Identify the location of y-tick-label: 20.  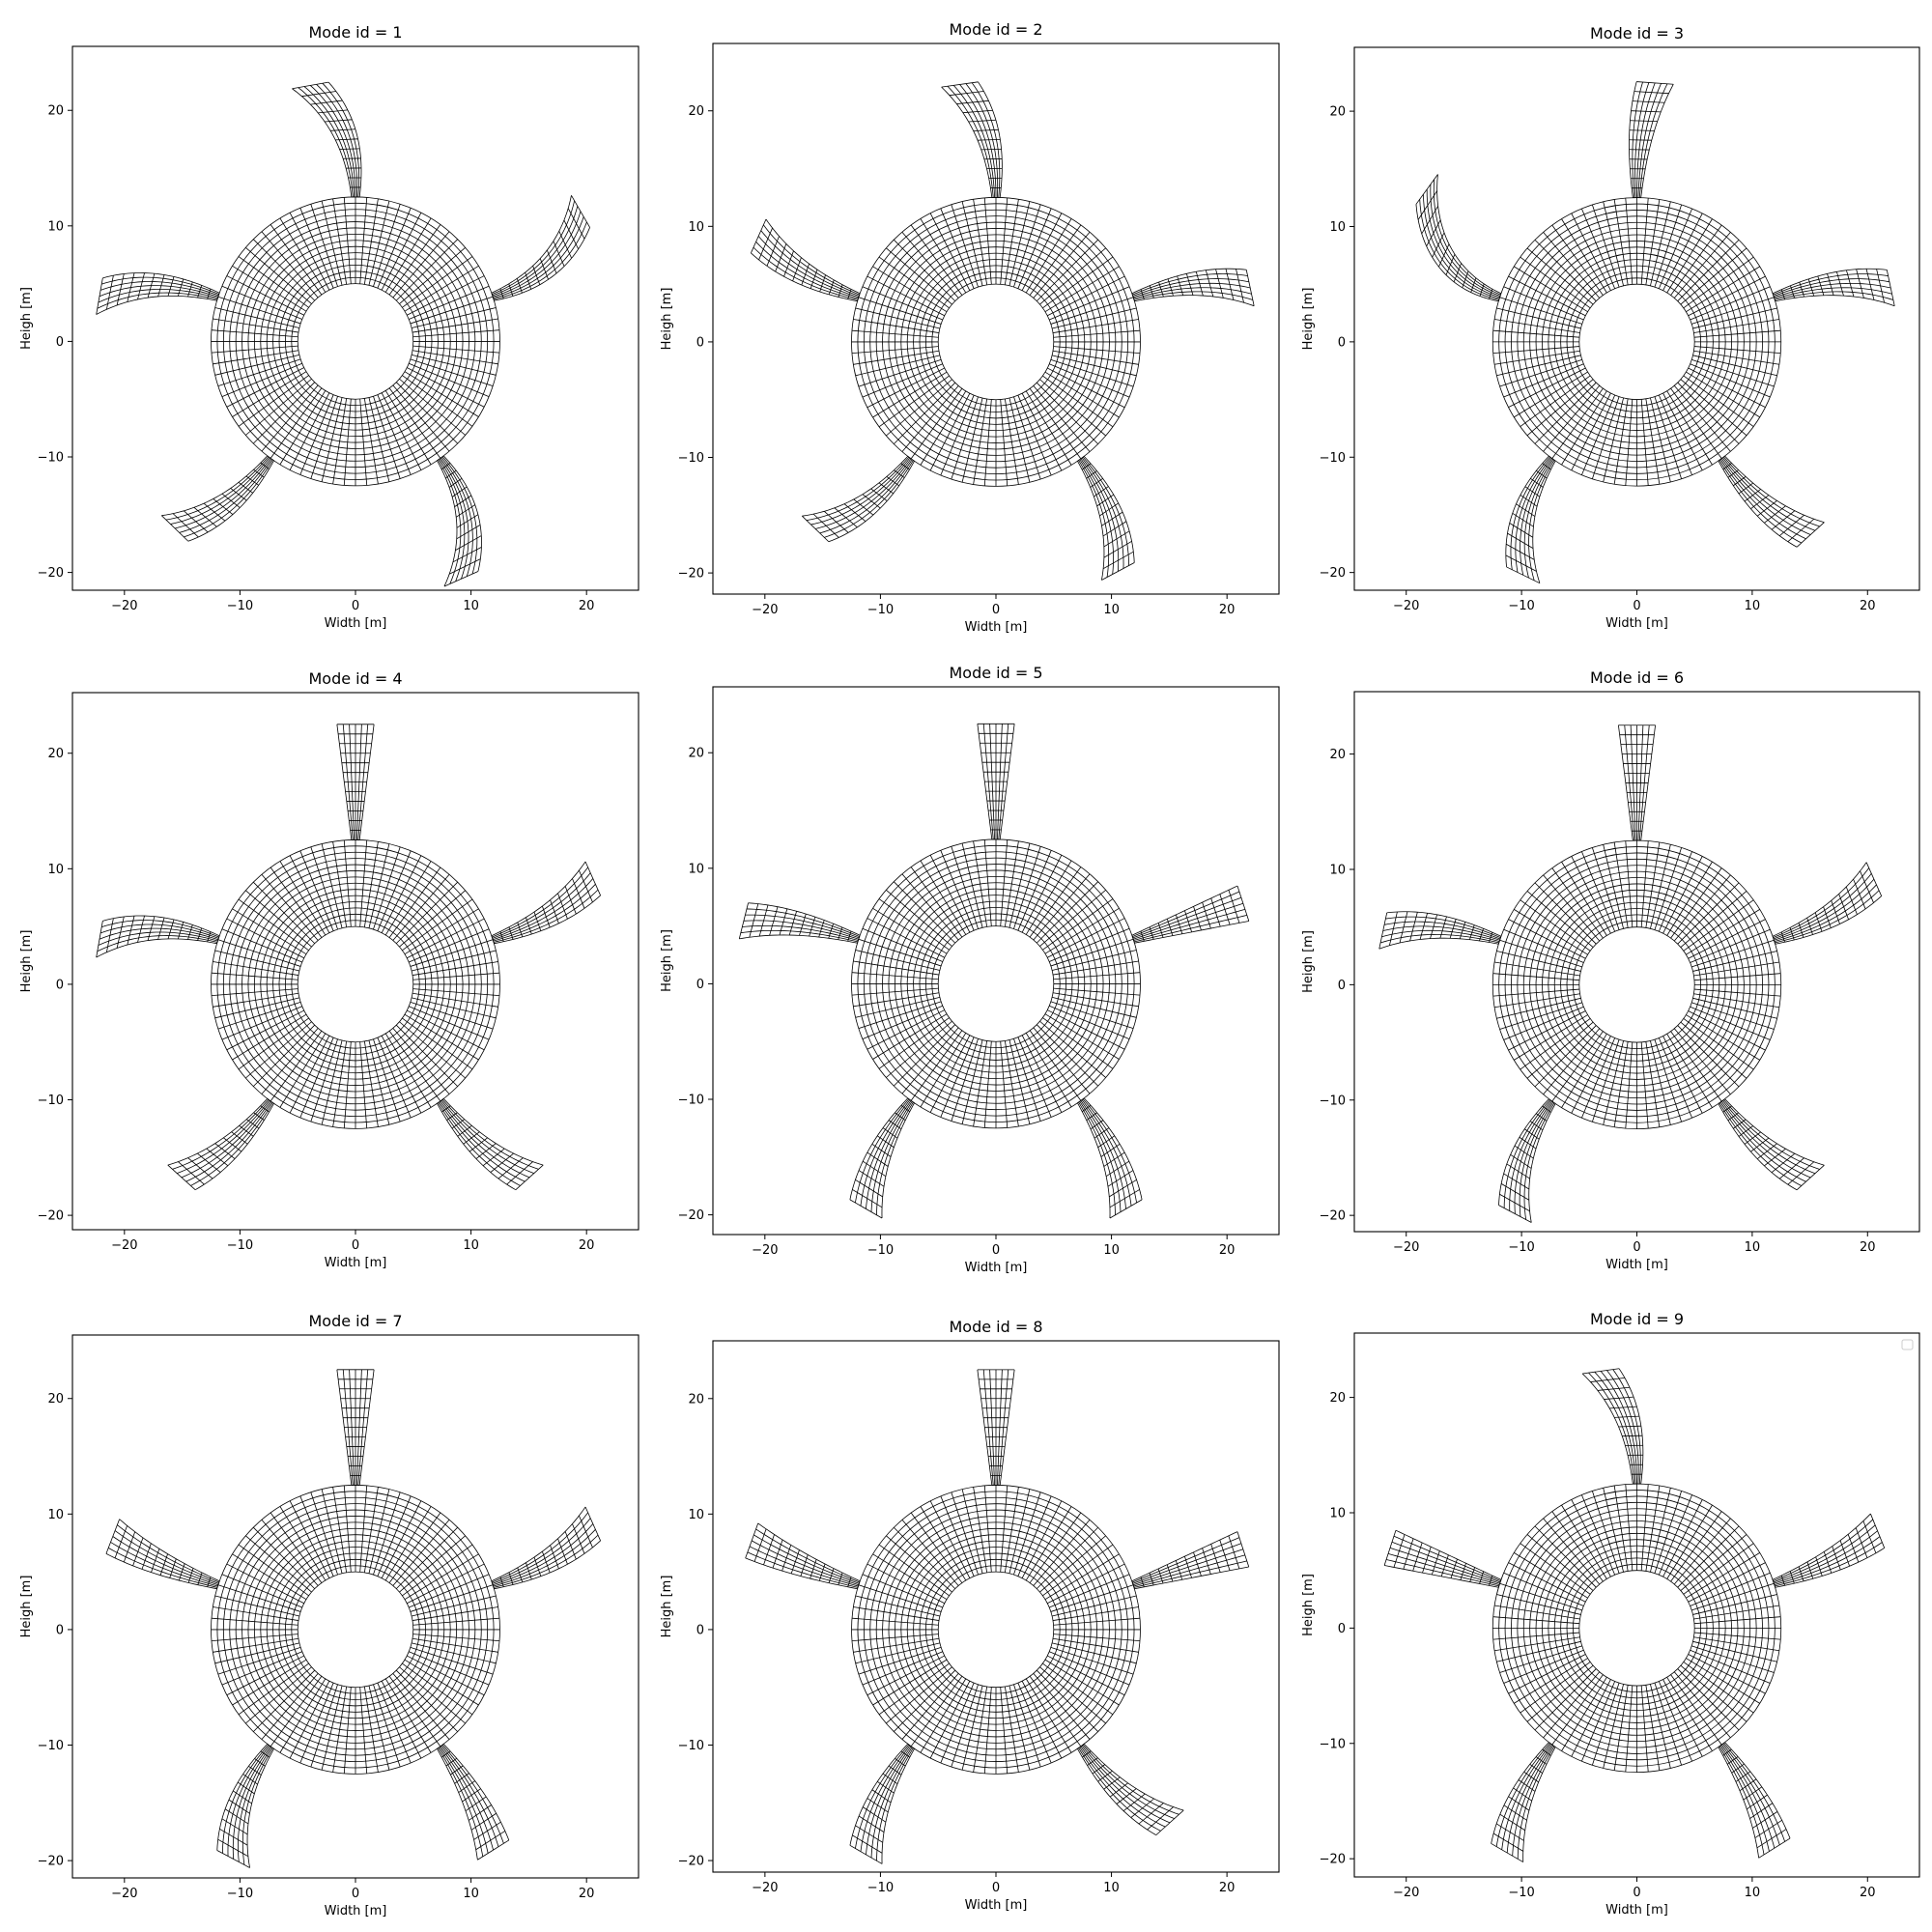
(1337, 1398).